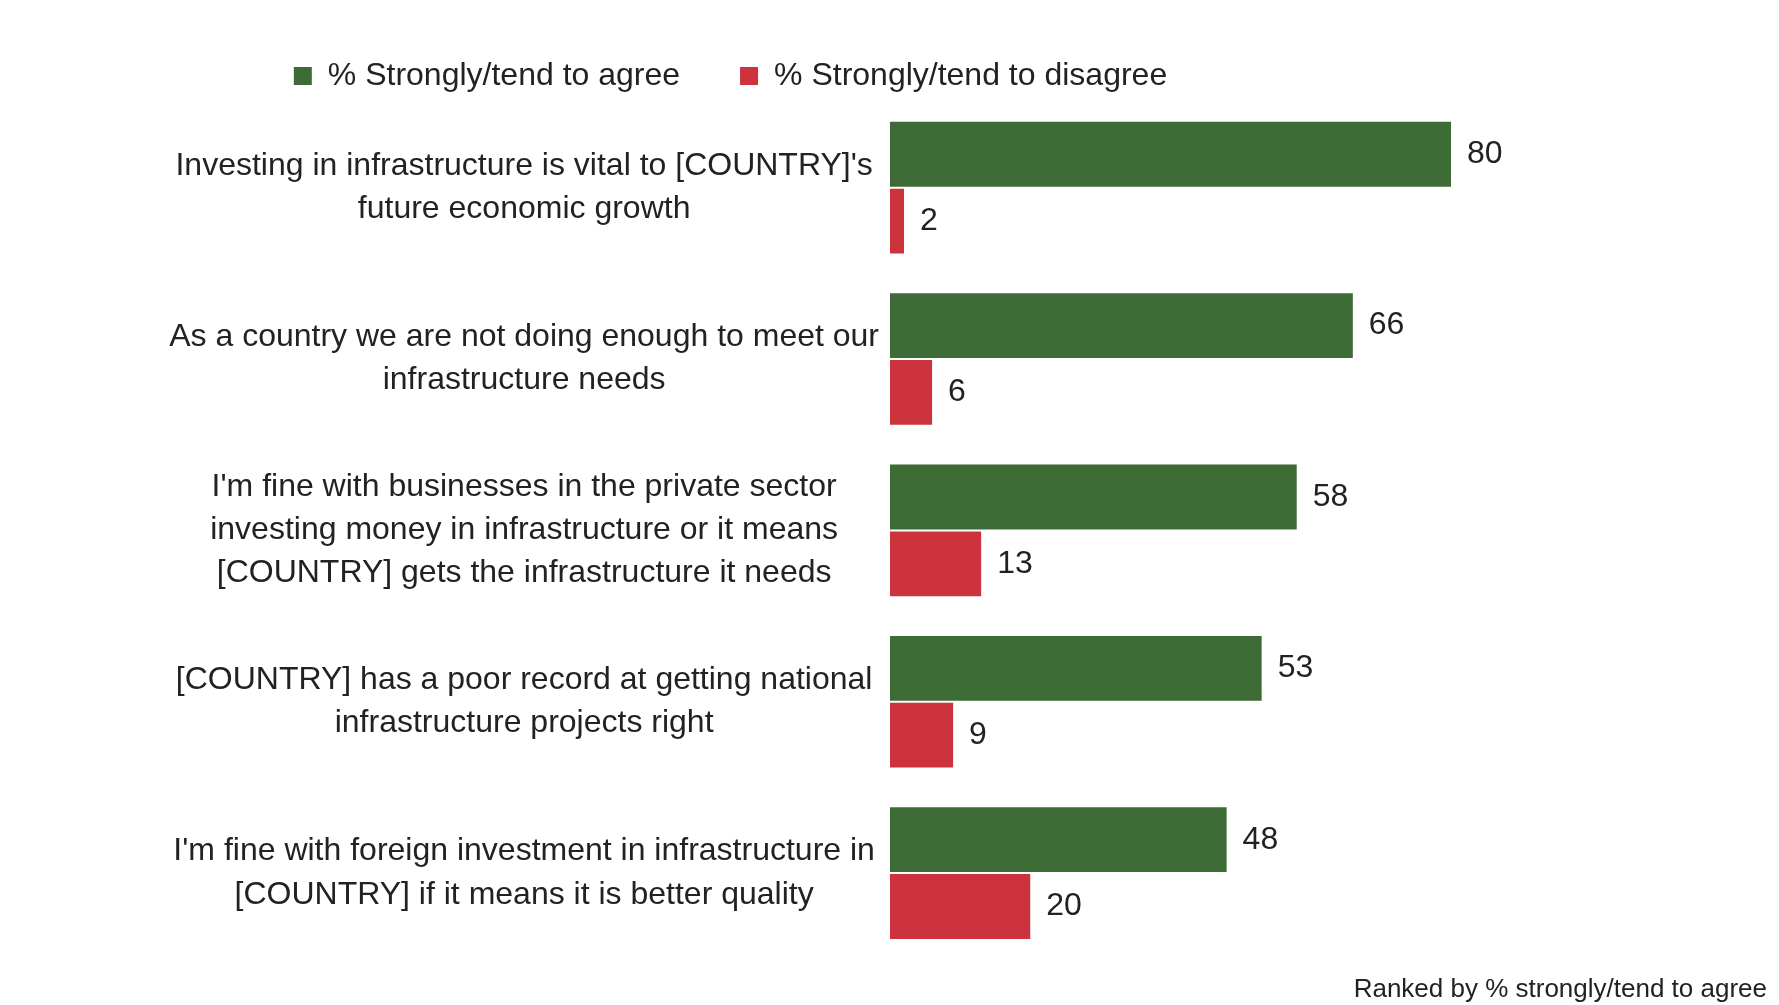 Image resolution: width=1779 pixels, height=1005 pixels. Describe the element at coordinates (929, 218) in the screenshot. I see `data-label: 2` at that location.